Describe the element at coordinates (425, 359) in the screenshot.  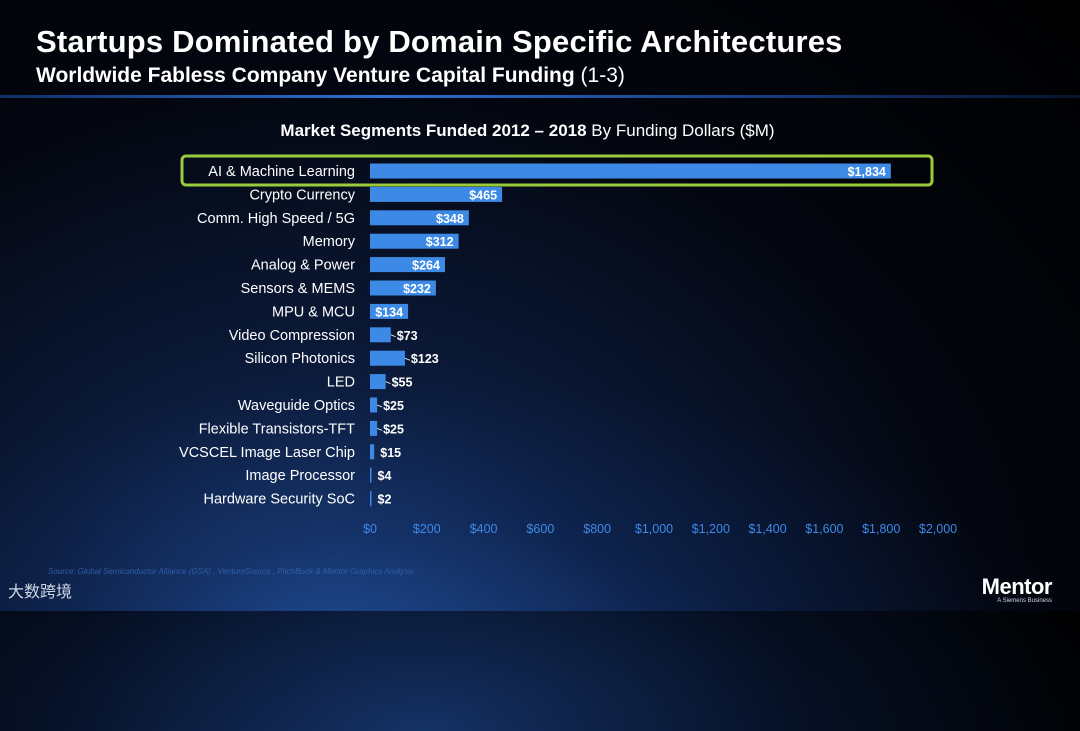
I see `data-label: $123` at that location.